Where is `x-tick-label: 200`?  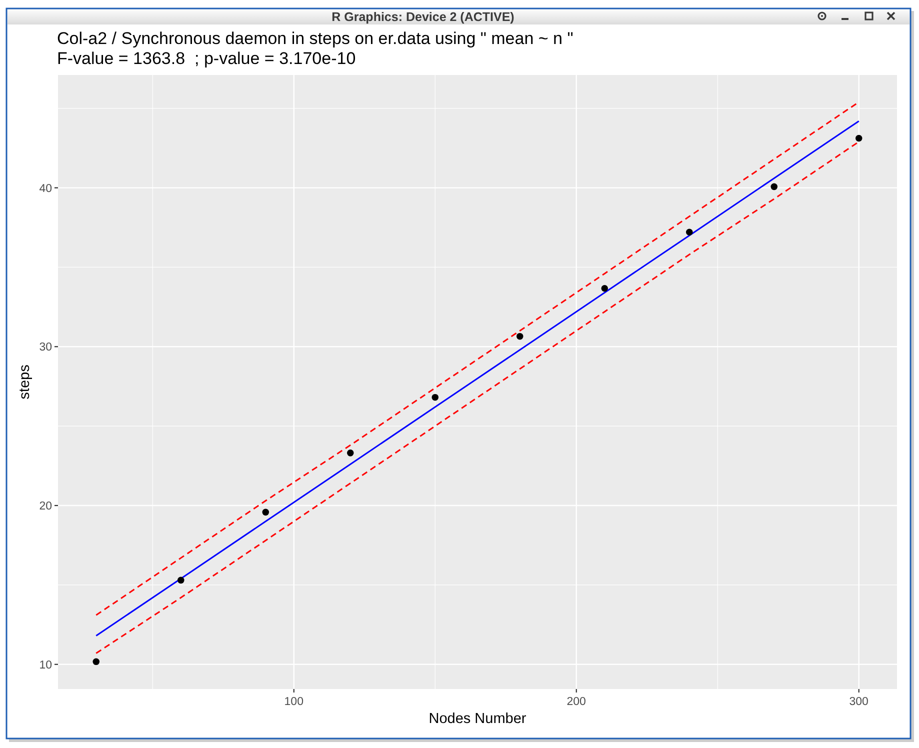 x-tick-label: 200 is located at coordinates (576, 702).